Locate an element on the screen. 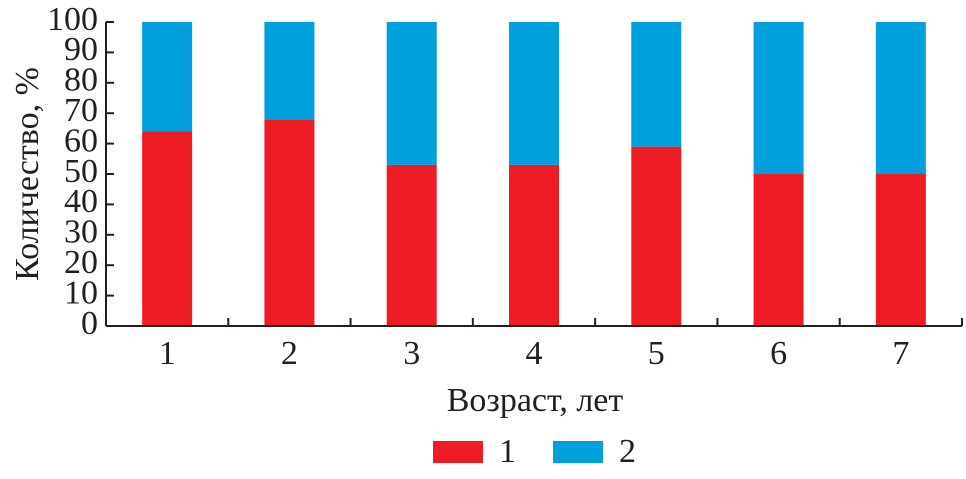  legend-label: 2 is located at coordinates (627, 451).